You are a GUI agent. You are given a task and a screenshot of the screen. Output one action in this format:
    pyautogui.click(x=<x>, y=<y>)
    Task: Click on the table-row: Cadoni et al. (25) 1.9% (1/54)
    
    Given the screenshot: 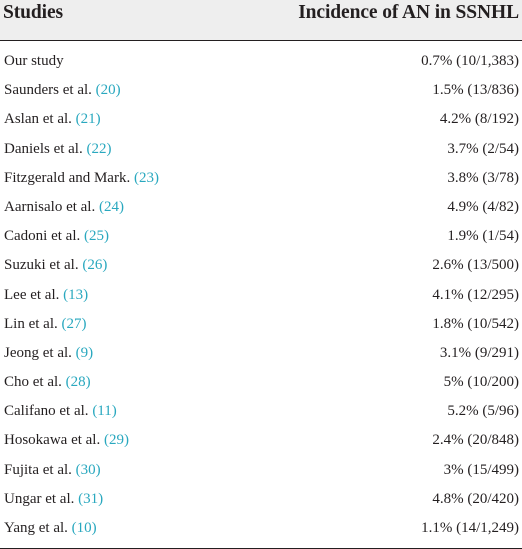 What is the action you would take?
    pyautogui.click(x=261, y=238)
    